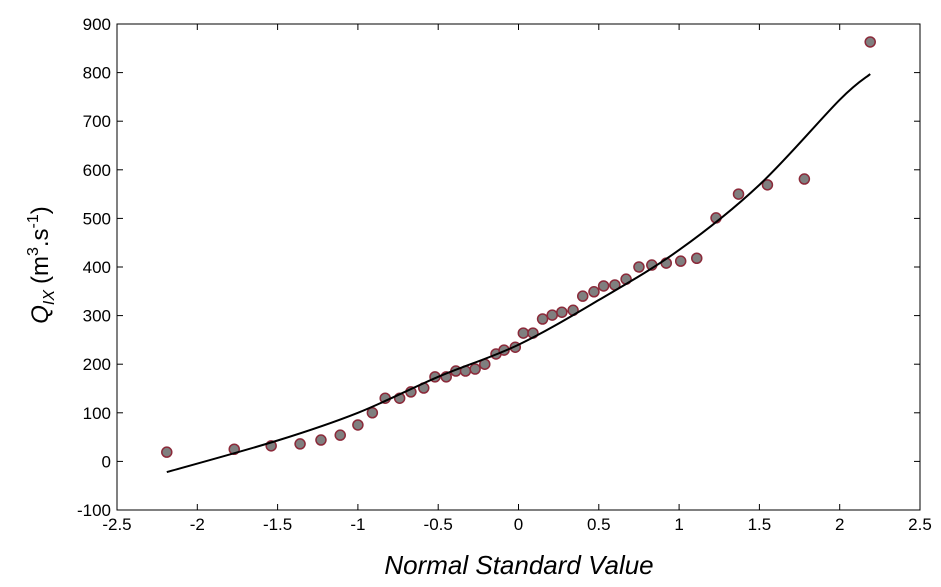  I want to click on y-axis-label: QIX (m3.s-1), so click(41, 265).